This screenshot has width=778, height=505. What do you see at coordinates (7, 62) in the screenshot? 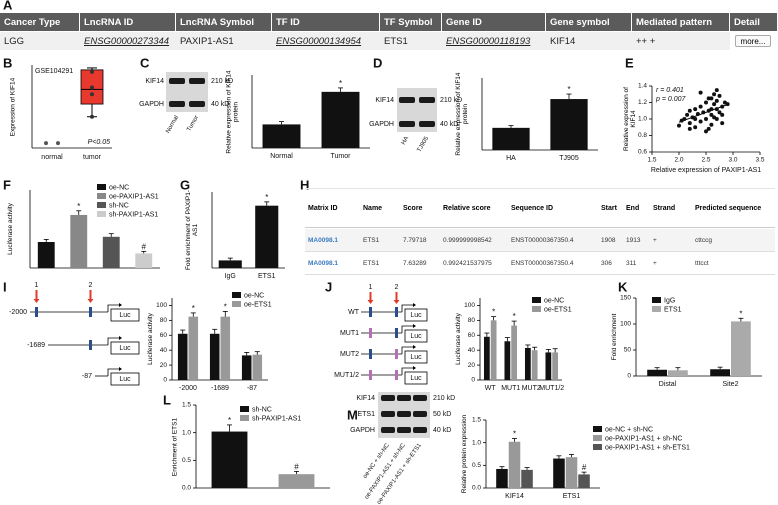
I see `panel-label: B` at bounding box center [7, 62].